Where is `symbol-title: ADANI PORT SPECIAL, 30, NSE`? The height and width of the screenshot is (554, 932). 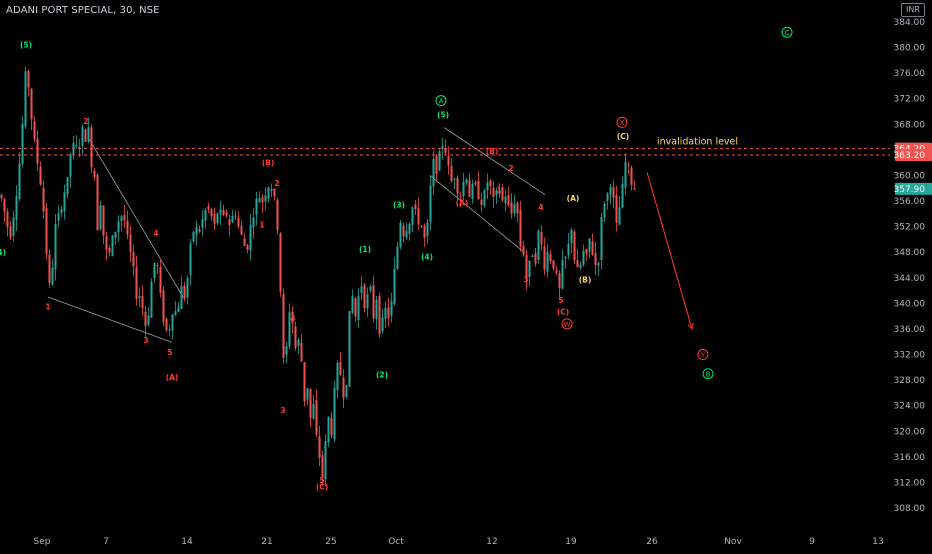
symbol-title: ADANI PORT SPECIAL, 30, NSE is located at coordinates (83, 10).